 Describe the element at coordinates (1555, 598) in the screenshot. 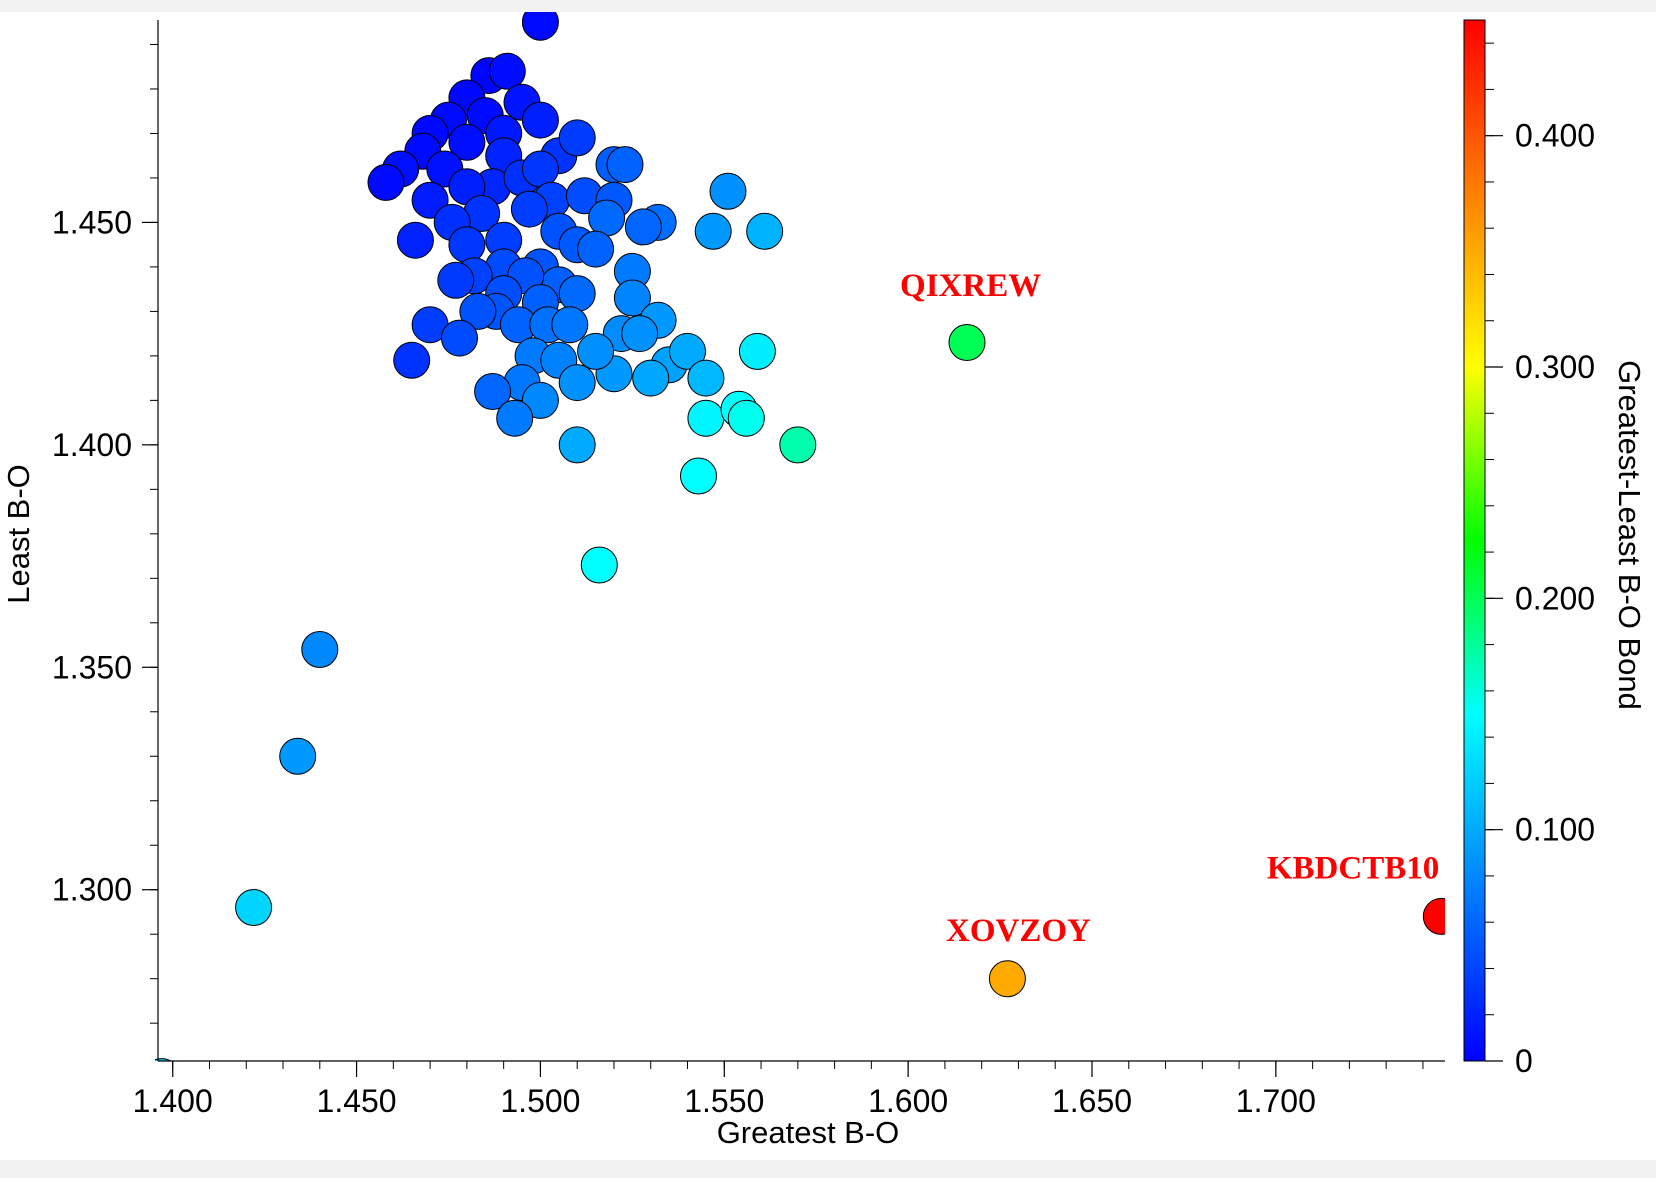

I see `colorbar-tick-label: 0.200` at that location.